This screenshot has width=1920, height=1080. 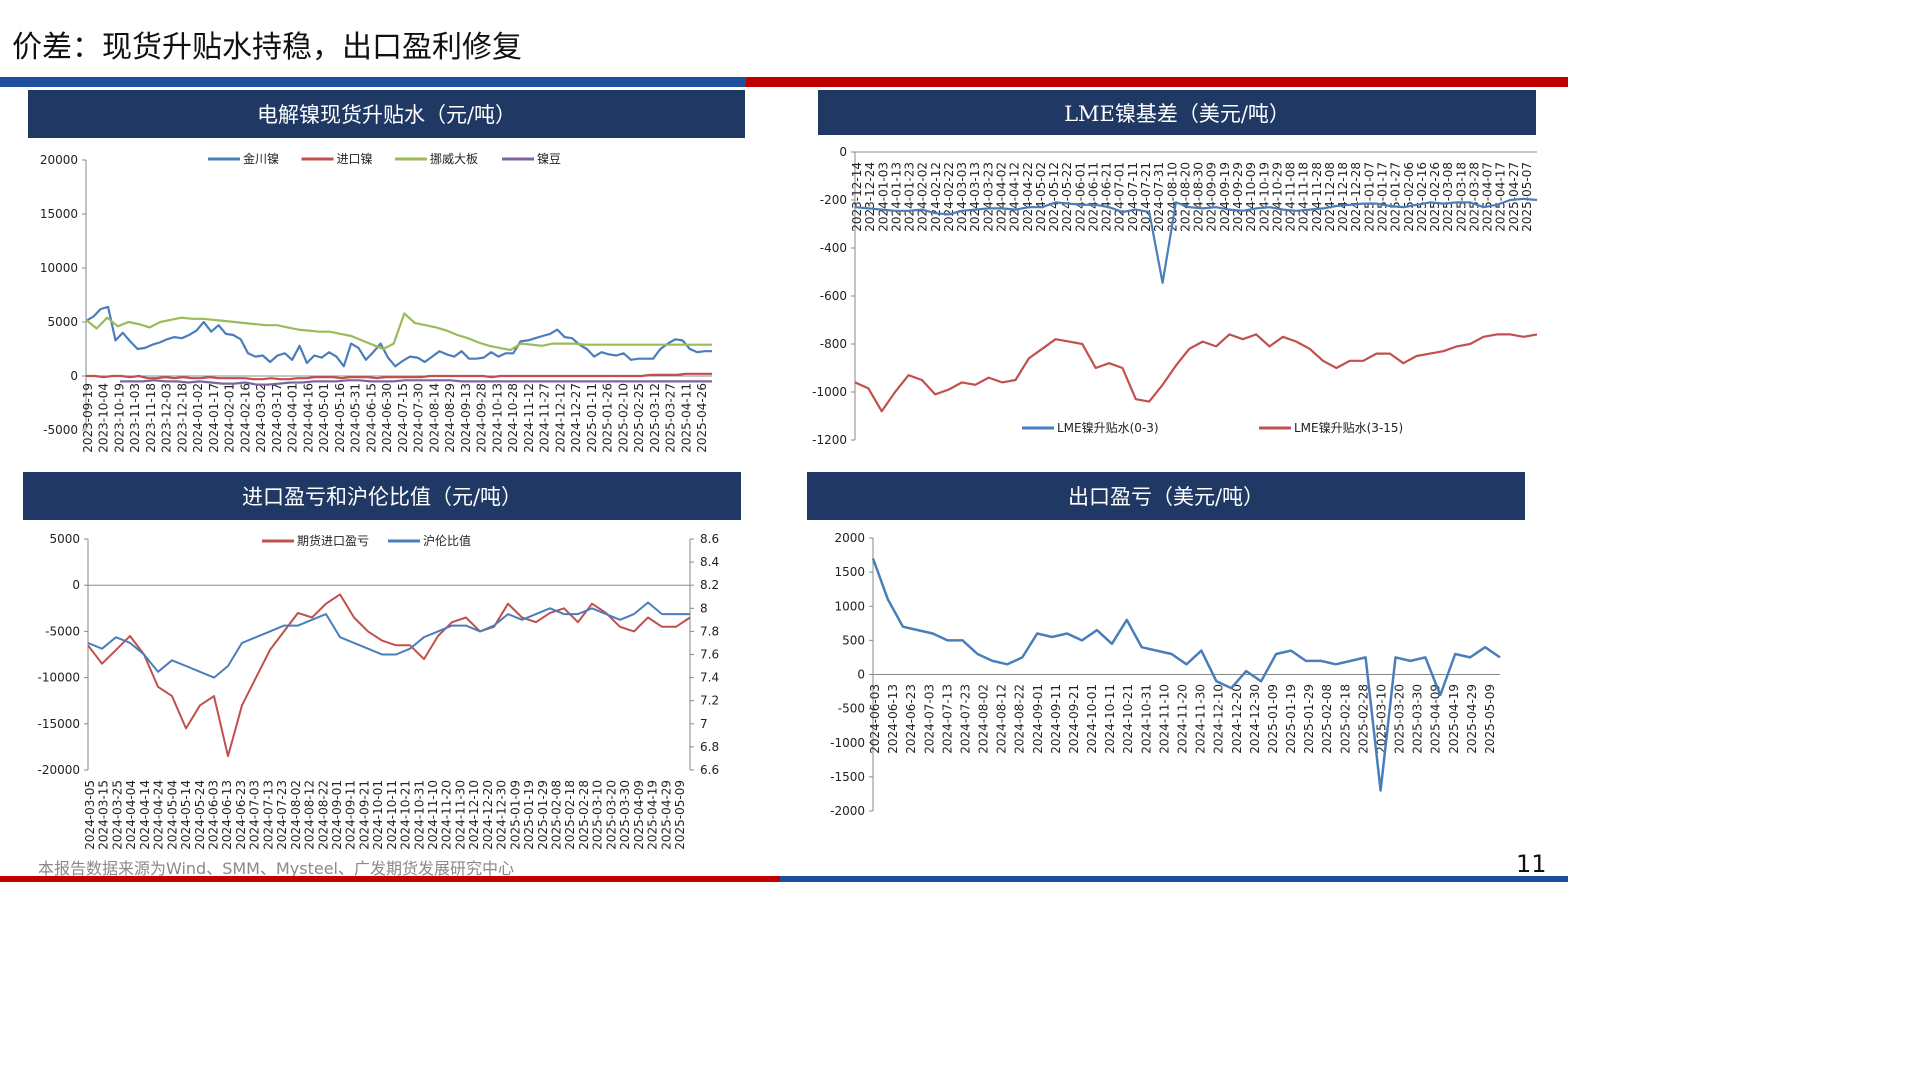 I want to click on x-tick-label: 2025-03-30, so click(x=1418, y=719).